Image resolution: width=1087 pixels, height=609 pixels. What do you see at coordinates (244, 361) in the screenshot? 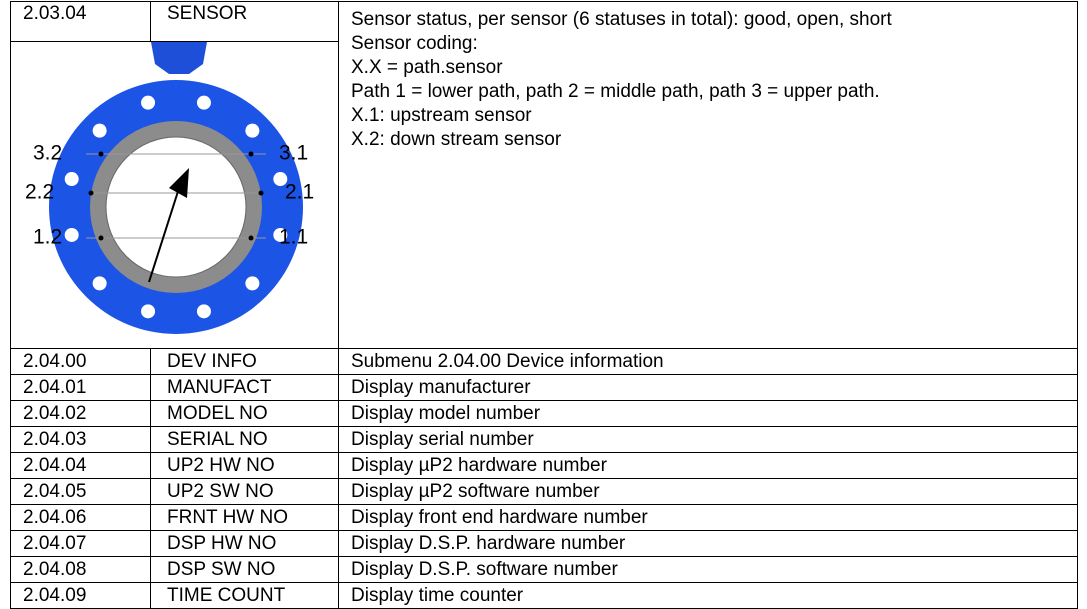
I see `name-cell: DEV INFO` at bounding box center [244, 361].